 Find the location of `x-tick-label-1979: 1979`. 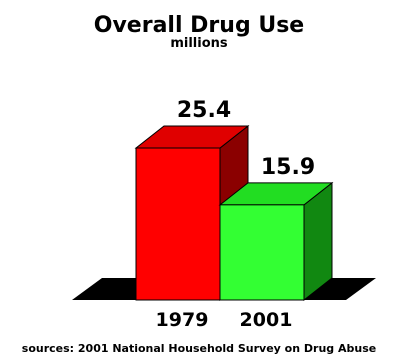

x-tick-label-1979: 1979 is located at coordinates (182, 320).